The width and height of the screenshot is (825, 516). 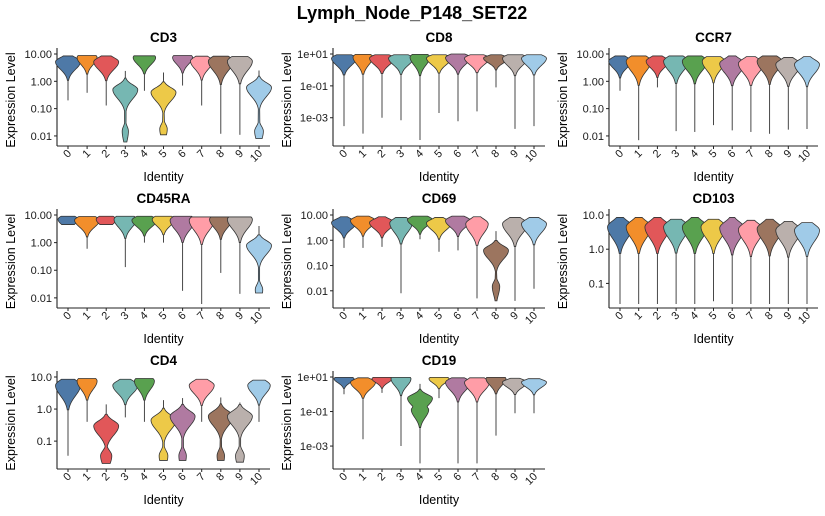 I want to click on y-tick-label: 0.1, so click(x=596, y=284).